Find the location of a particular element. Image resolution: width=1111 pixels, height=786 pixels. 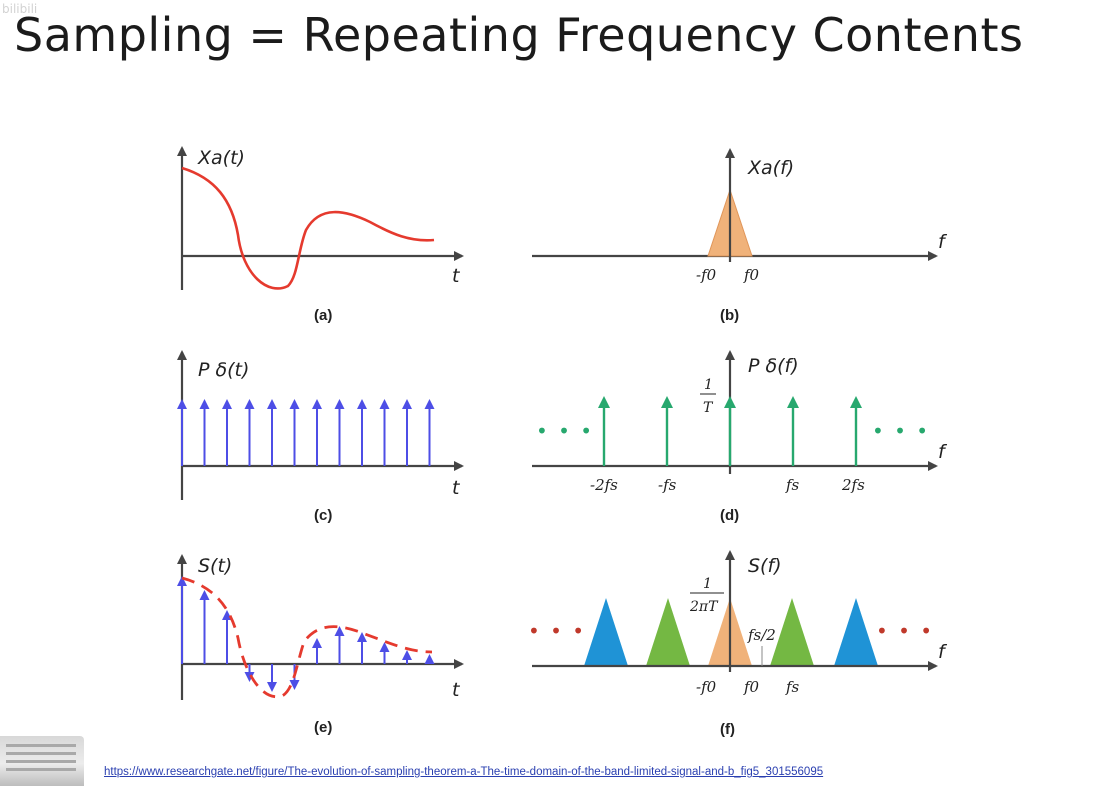

f-xlabel: f is located at coordinates (943, 652).